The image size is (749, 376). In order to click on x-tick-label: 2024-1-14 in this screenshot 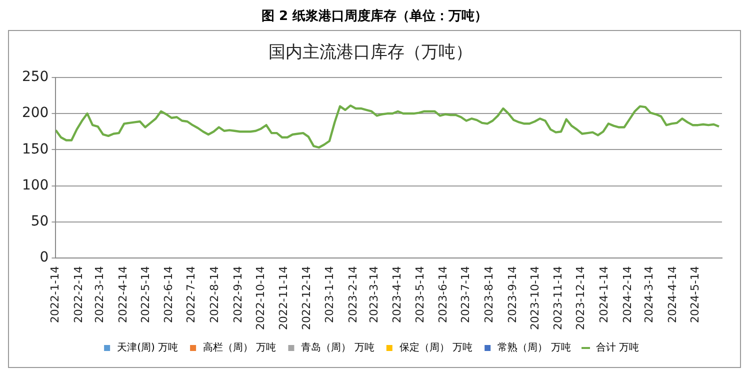, I will do `click(604, 295)`.